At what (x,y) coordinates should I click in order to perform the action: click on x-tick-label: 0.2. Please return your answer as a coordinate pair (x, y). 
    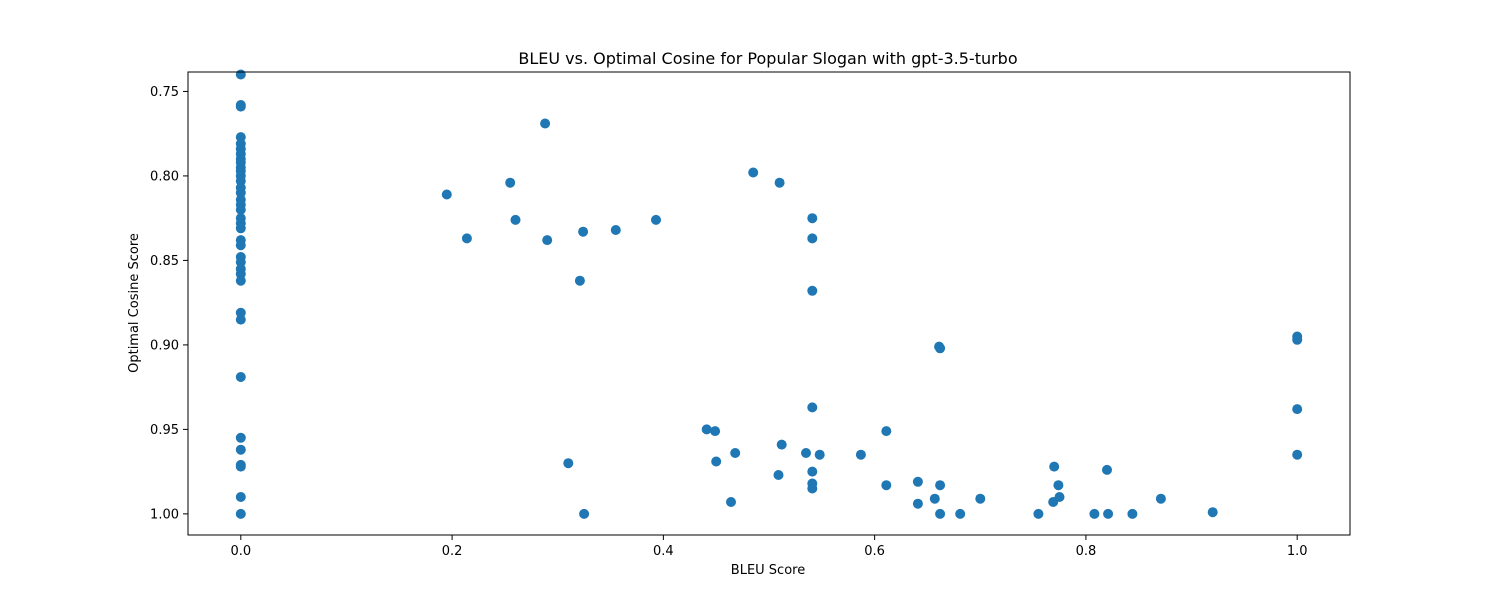
    Looking at the image, I should click on (452, 551).